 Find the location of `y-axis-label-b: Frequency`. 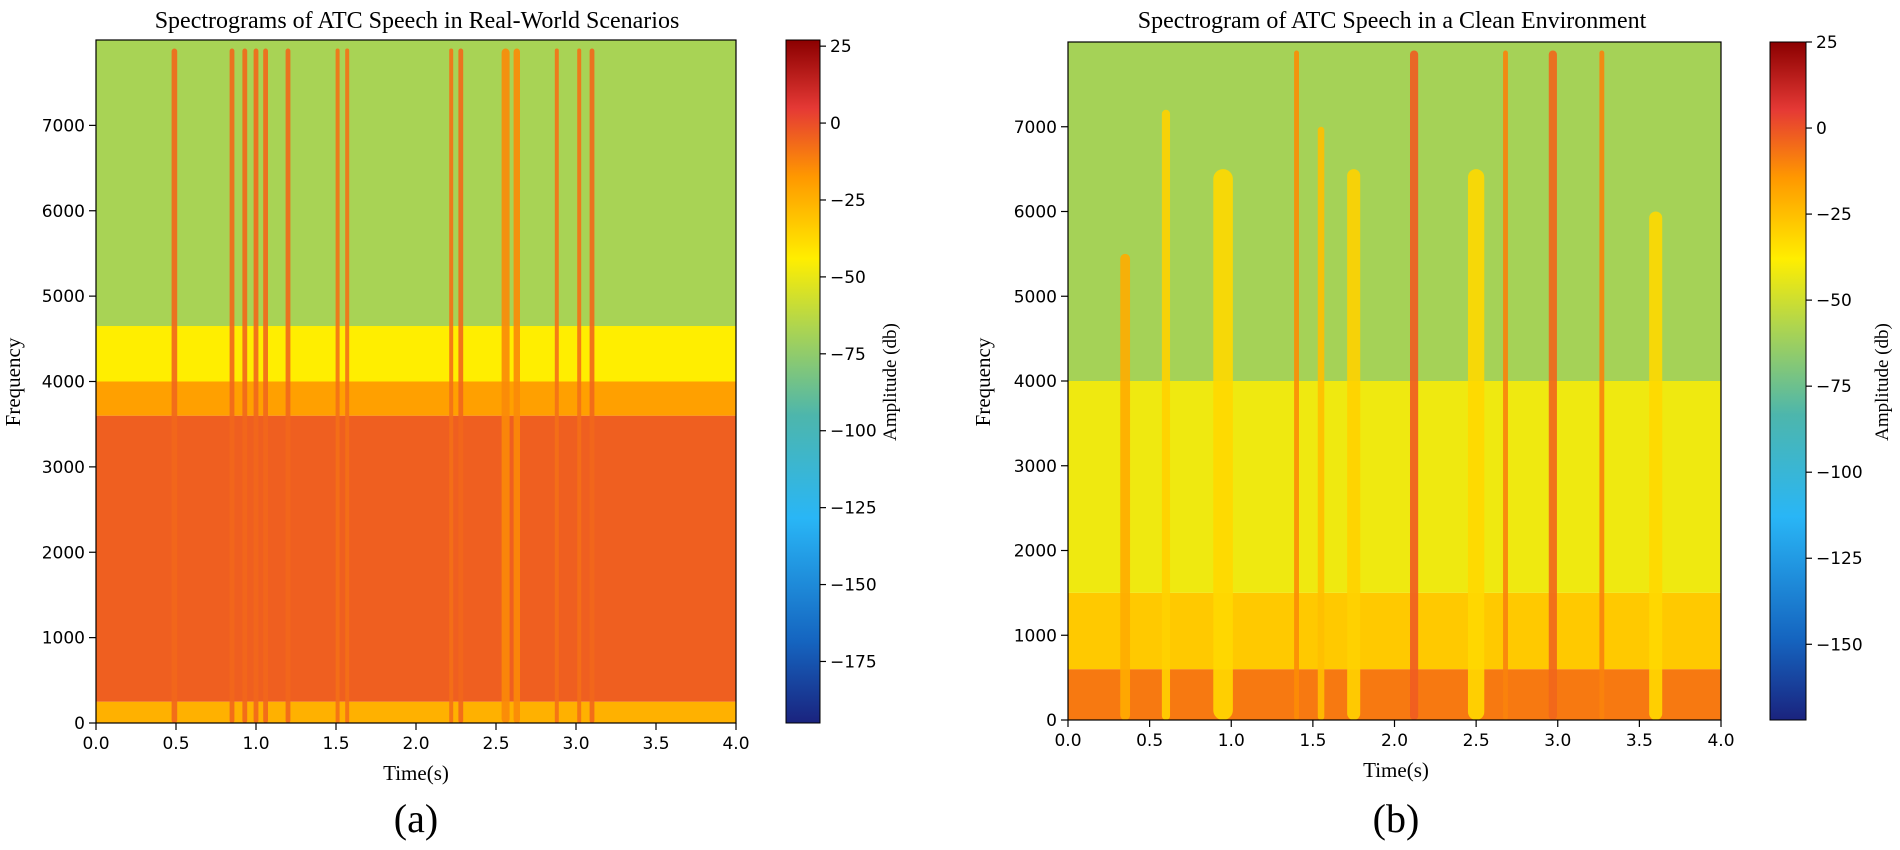

y-axis-label-b: Frequency is located at coordinates (983, 381).